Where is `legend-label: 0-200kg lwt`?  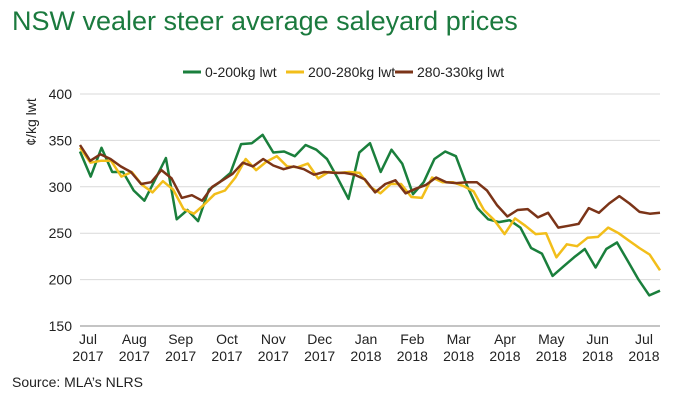
legend-label: 0-200kg lwt is located at coordinates (241, 72).